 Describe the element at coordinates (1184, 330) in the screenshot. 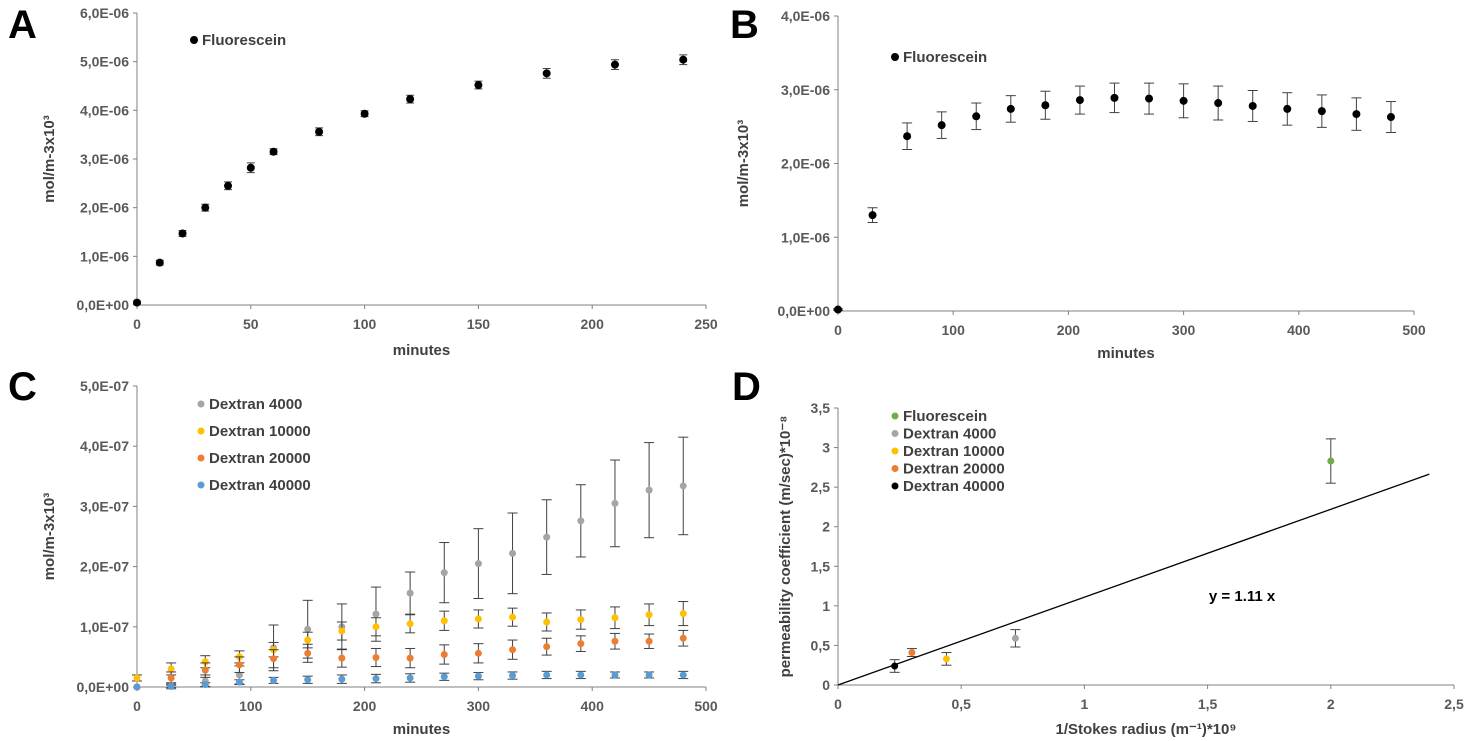

I see `x-tick-label: 300` at that location.